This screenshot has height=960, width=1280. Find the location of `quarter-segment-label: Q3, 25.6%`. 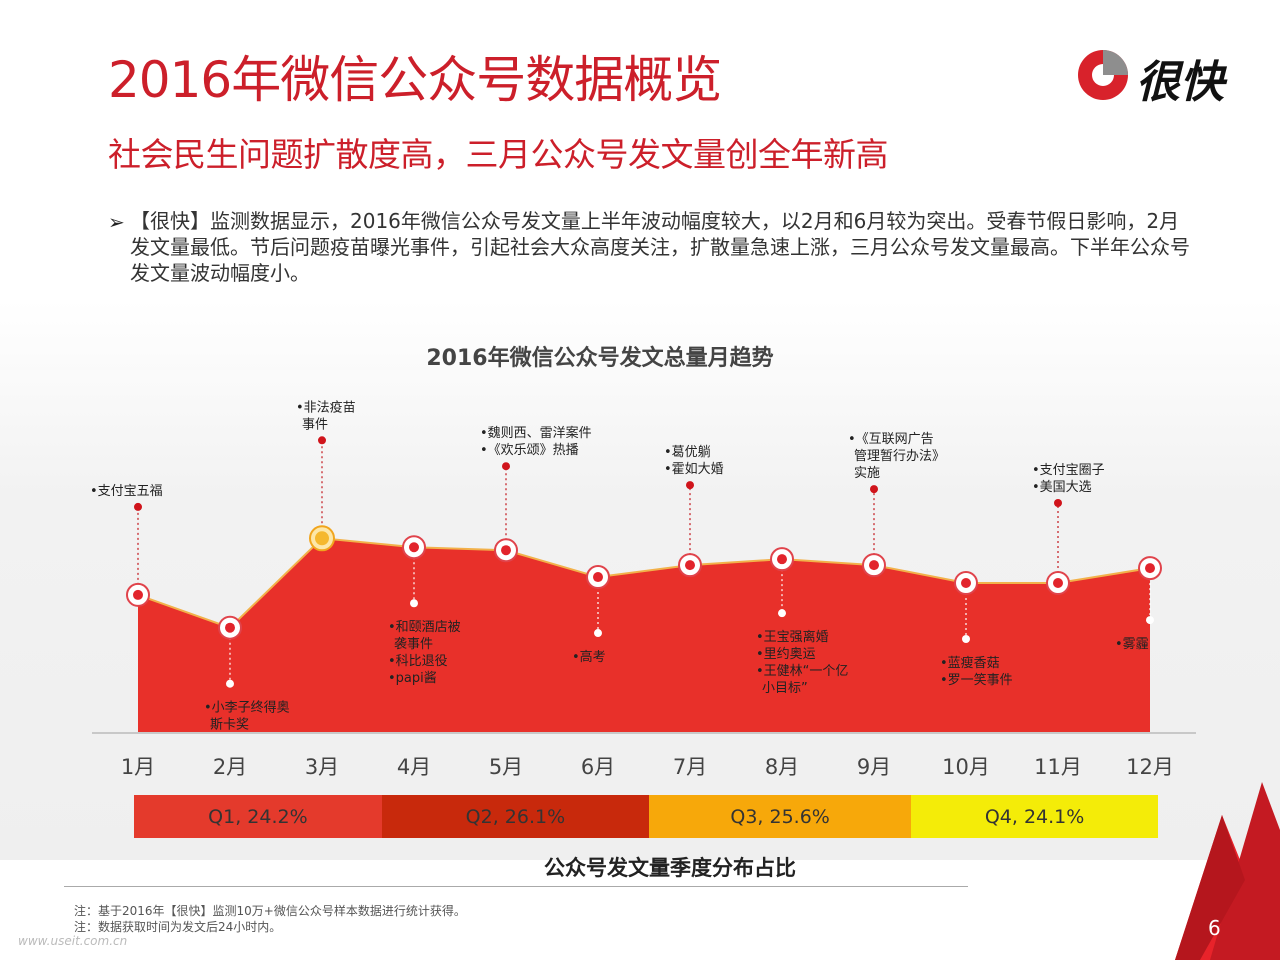

quarter-segment-label: Q3, 25.6% is located at coordinates (780, 816).